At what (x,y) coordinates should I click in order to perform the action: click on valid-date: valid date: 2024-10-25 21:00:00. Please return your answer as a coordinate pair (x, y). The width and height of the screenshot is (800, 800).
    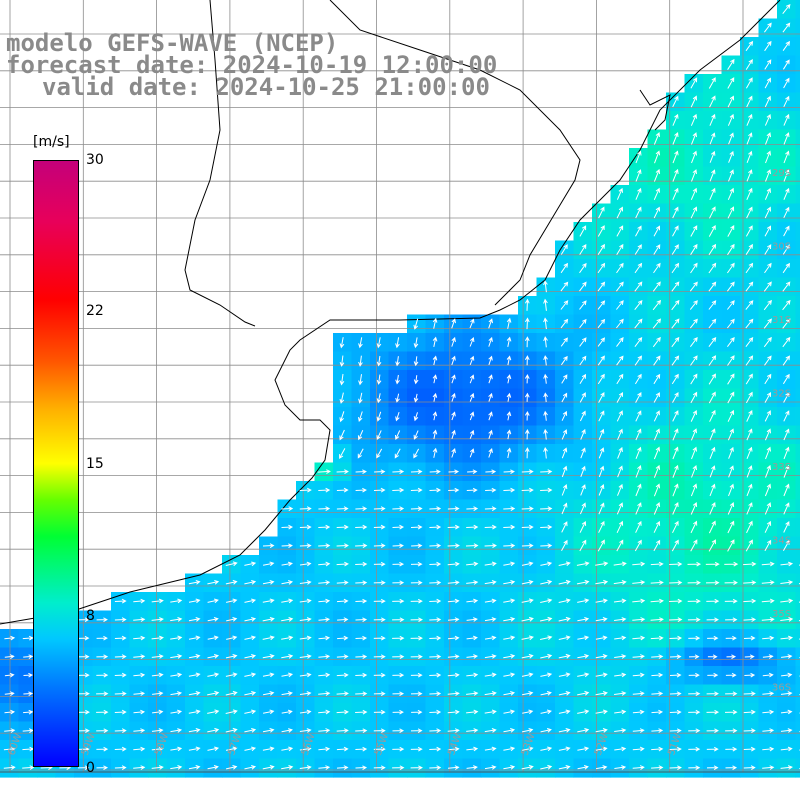
    Looking at the image, I should click on (266, 87).